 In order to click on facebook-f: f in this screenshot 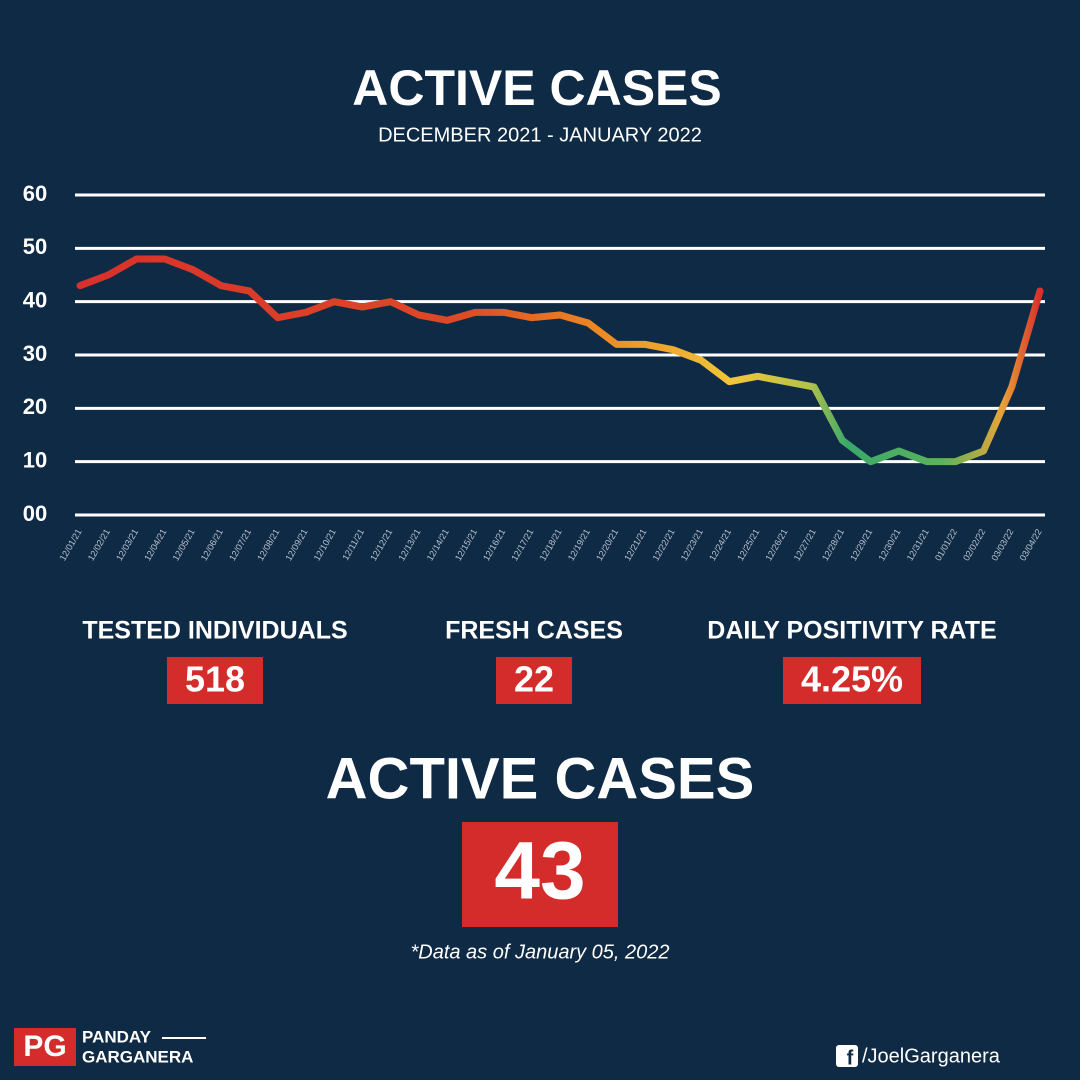, I will do `click(850, 1058)`.